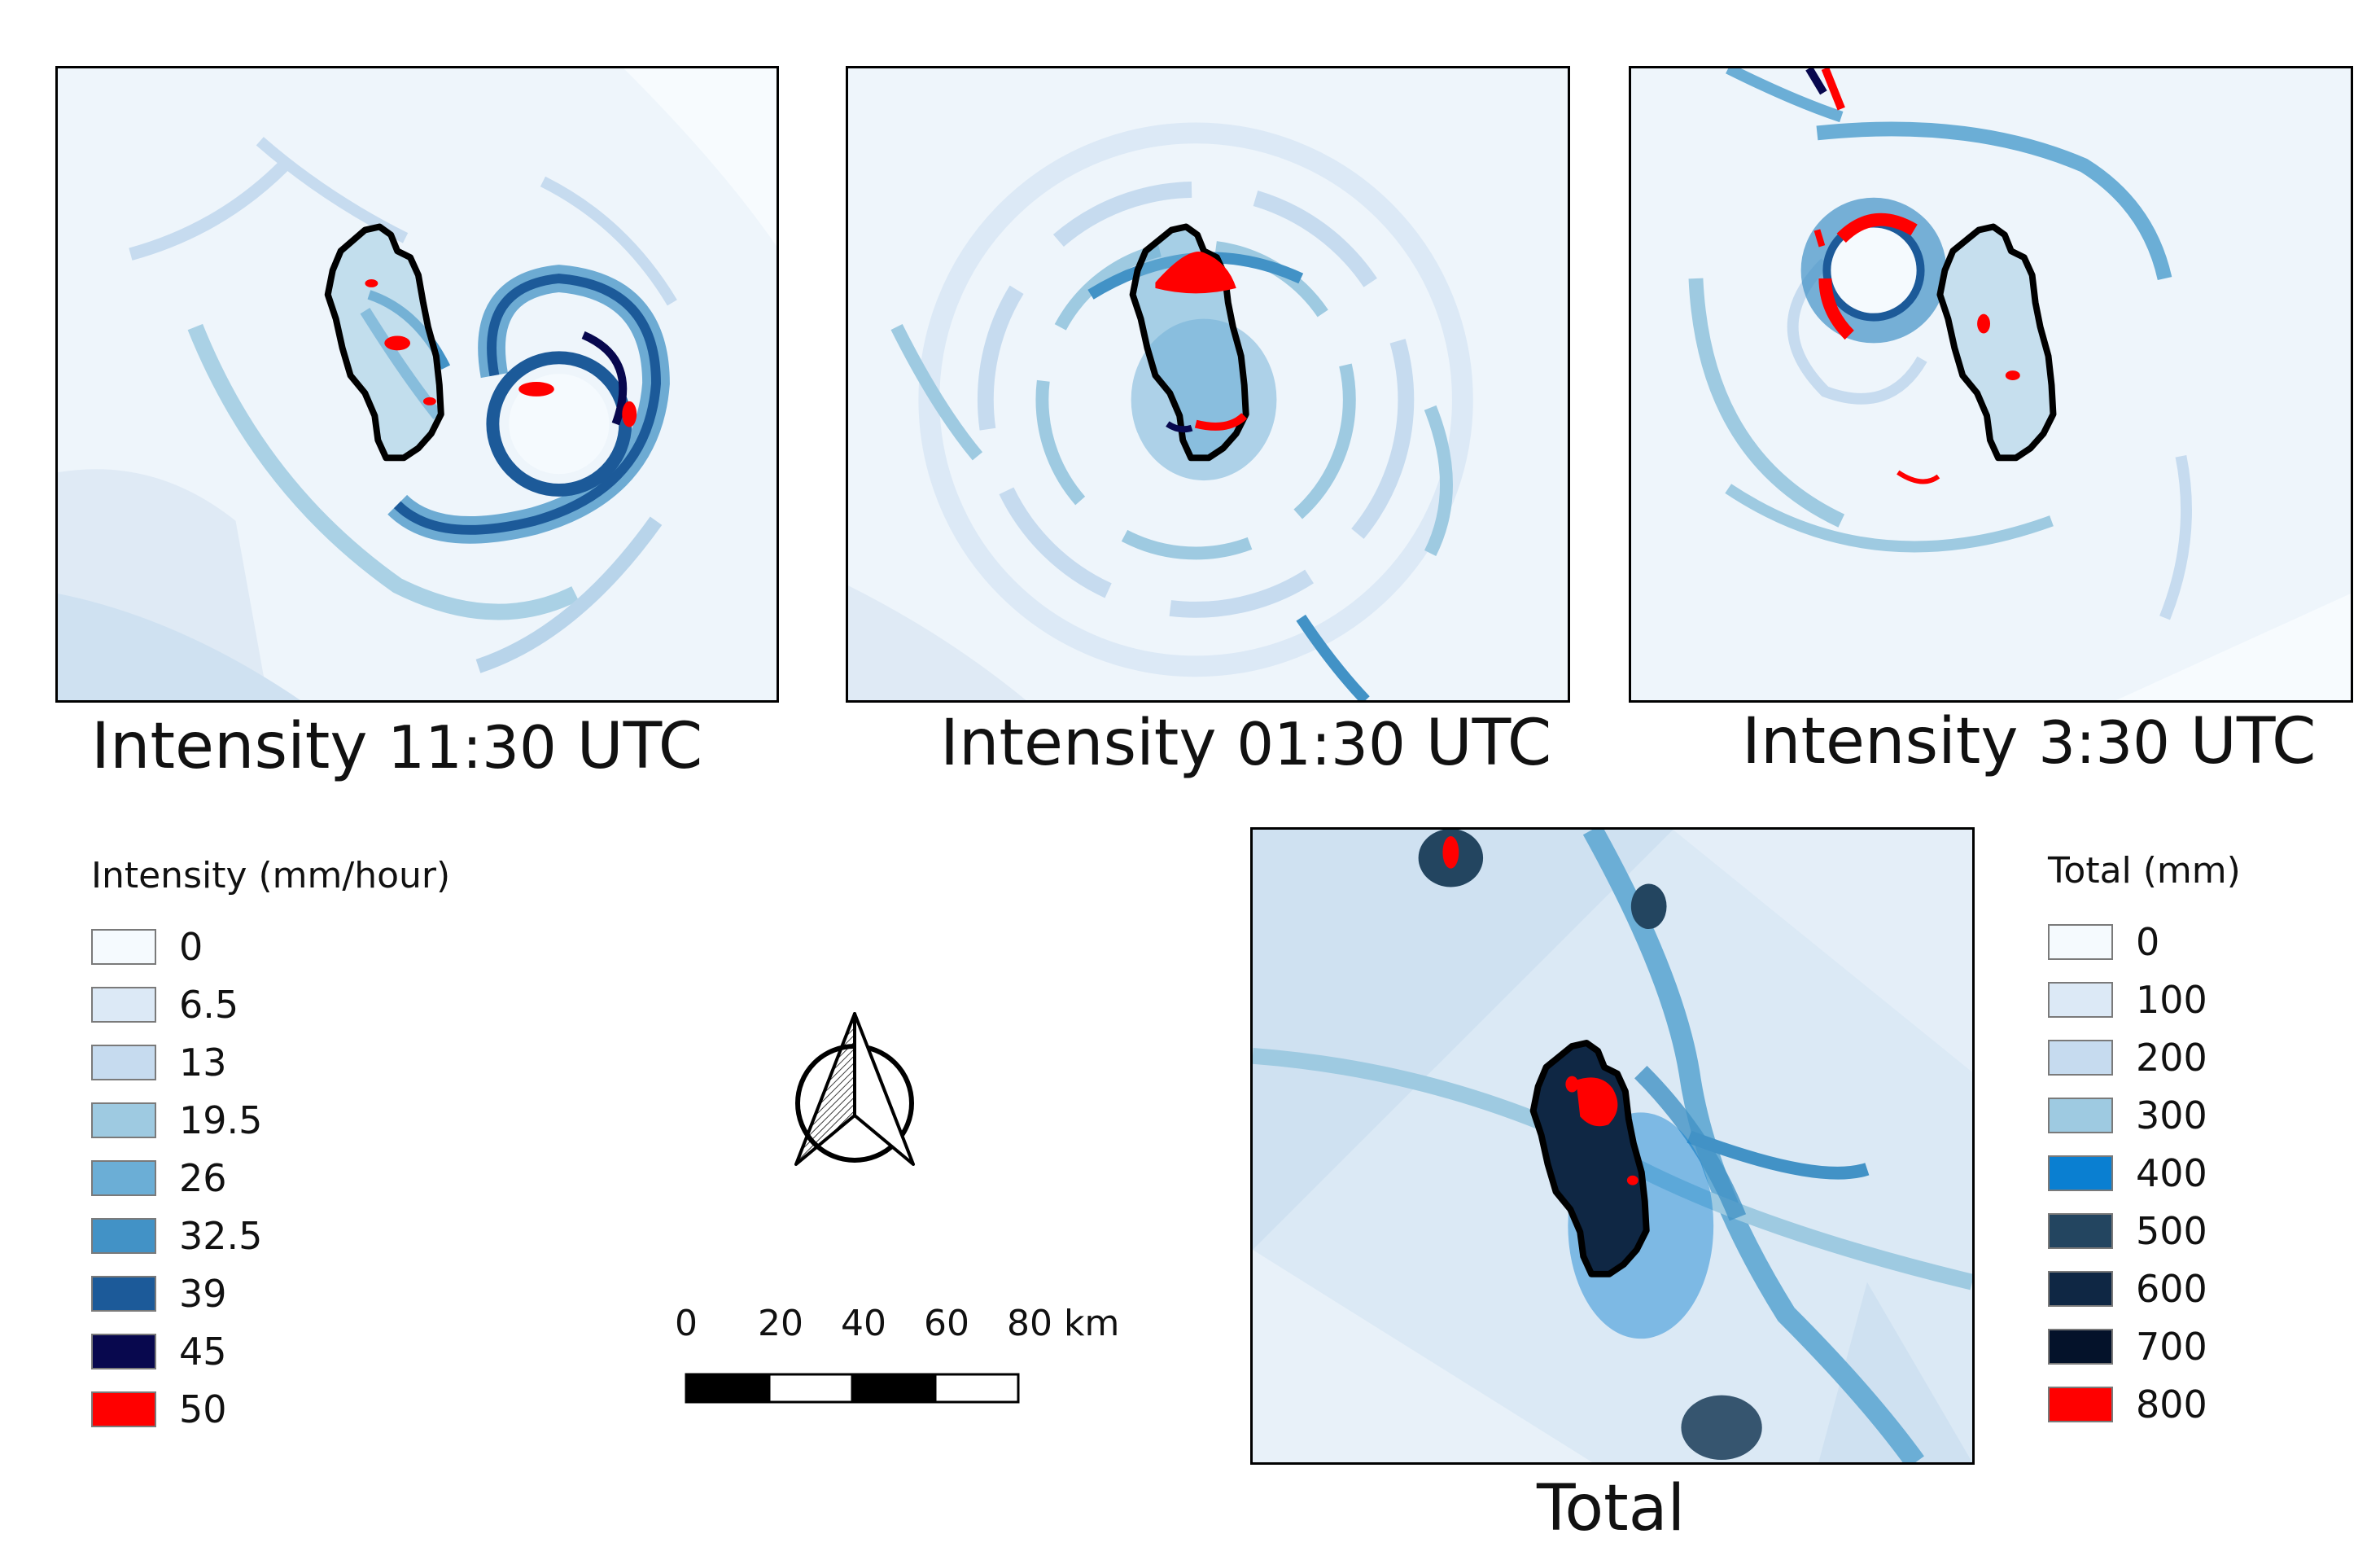  I want to click on legend-item: 50, so click(270, 1409).